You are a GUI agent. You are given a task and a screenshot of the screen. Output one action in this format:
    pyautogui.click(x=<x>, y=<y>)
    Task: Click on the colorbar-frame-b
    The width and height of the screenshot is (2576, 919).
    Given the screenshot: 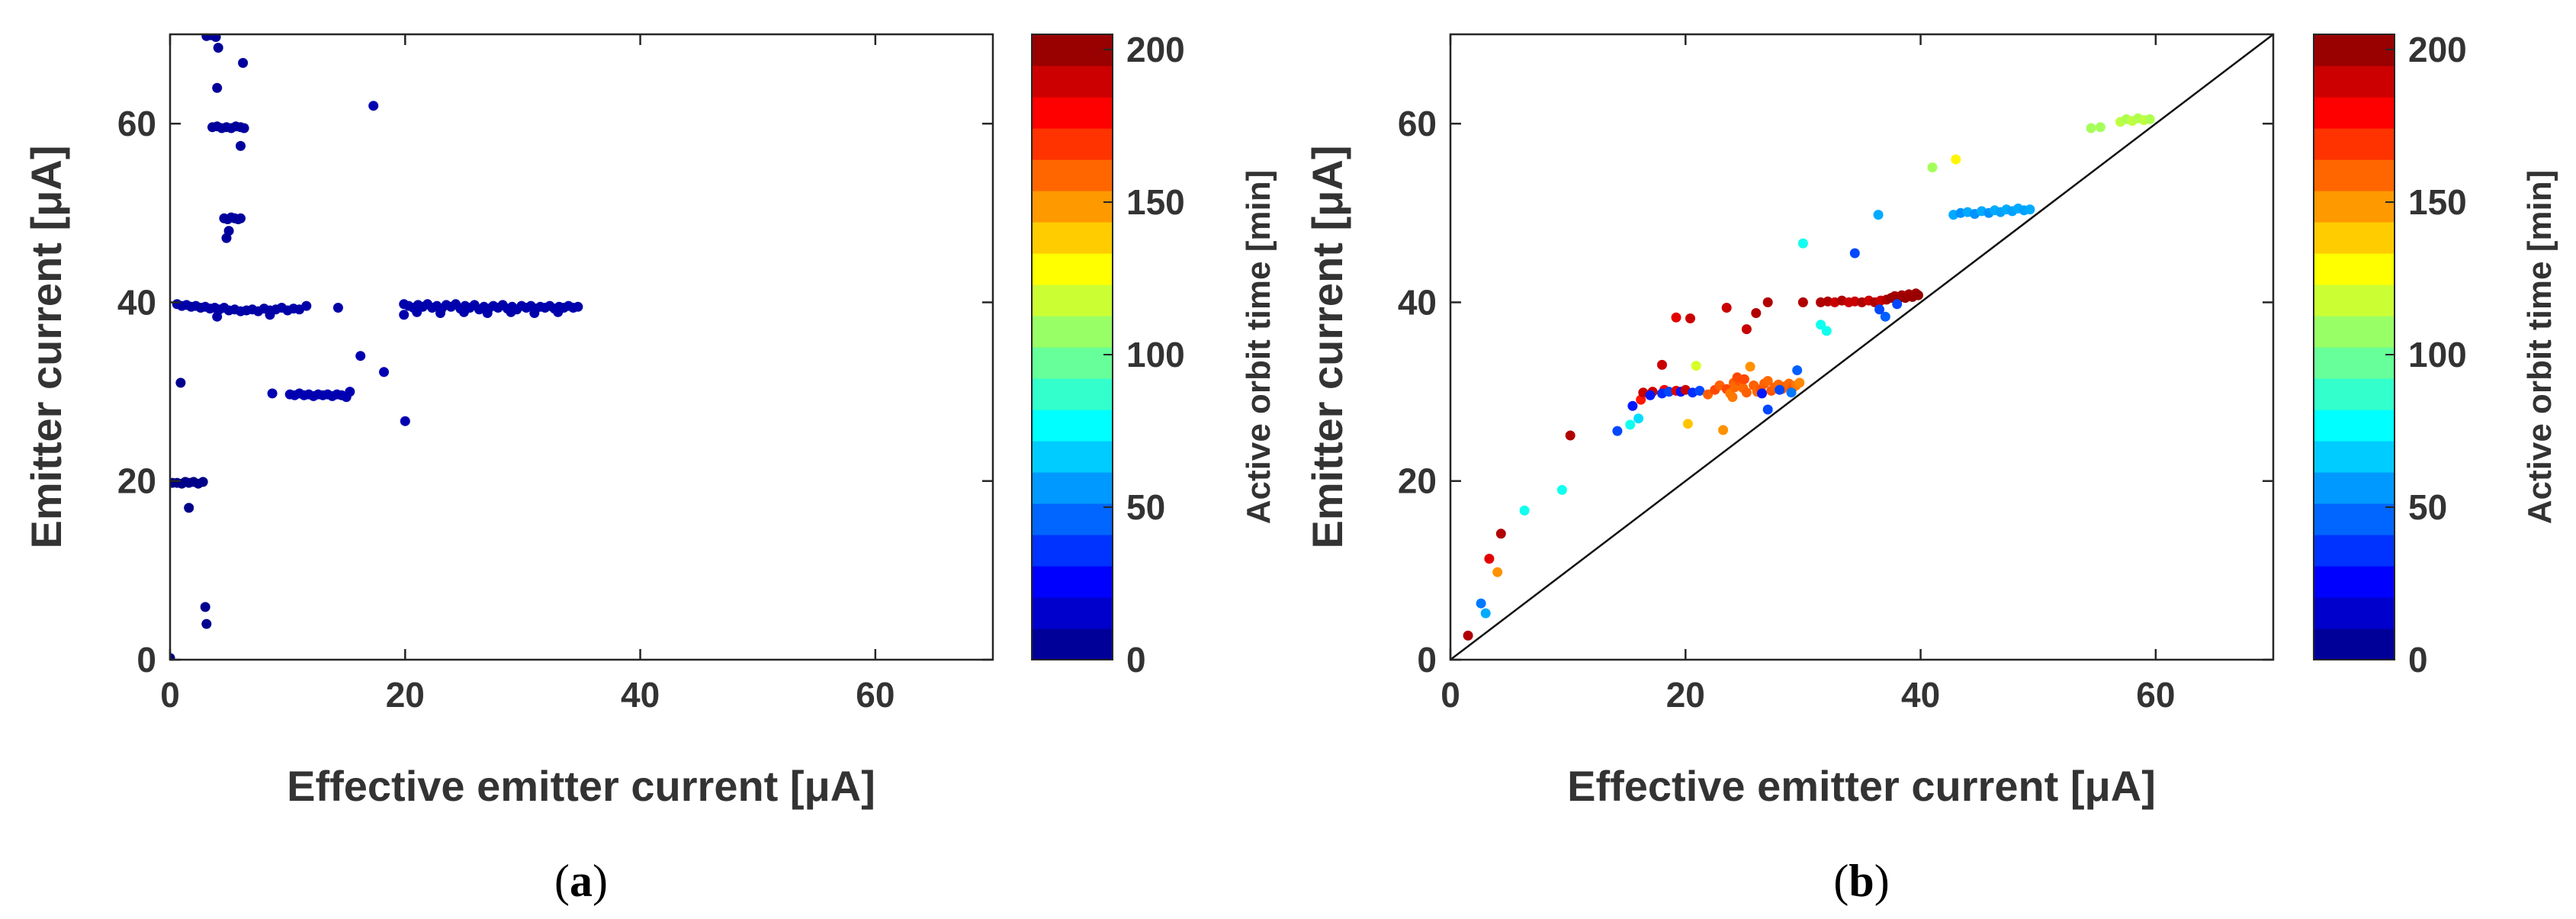 What is the action you would take?
    pyautogui.click(x=2354, y=347)
    